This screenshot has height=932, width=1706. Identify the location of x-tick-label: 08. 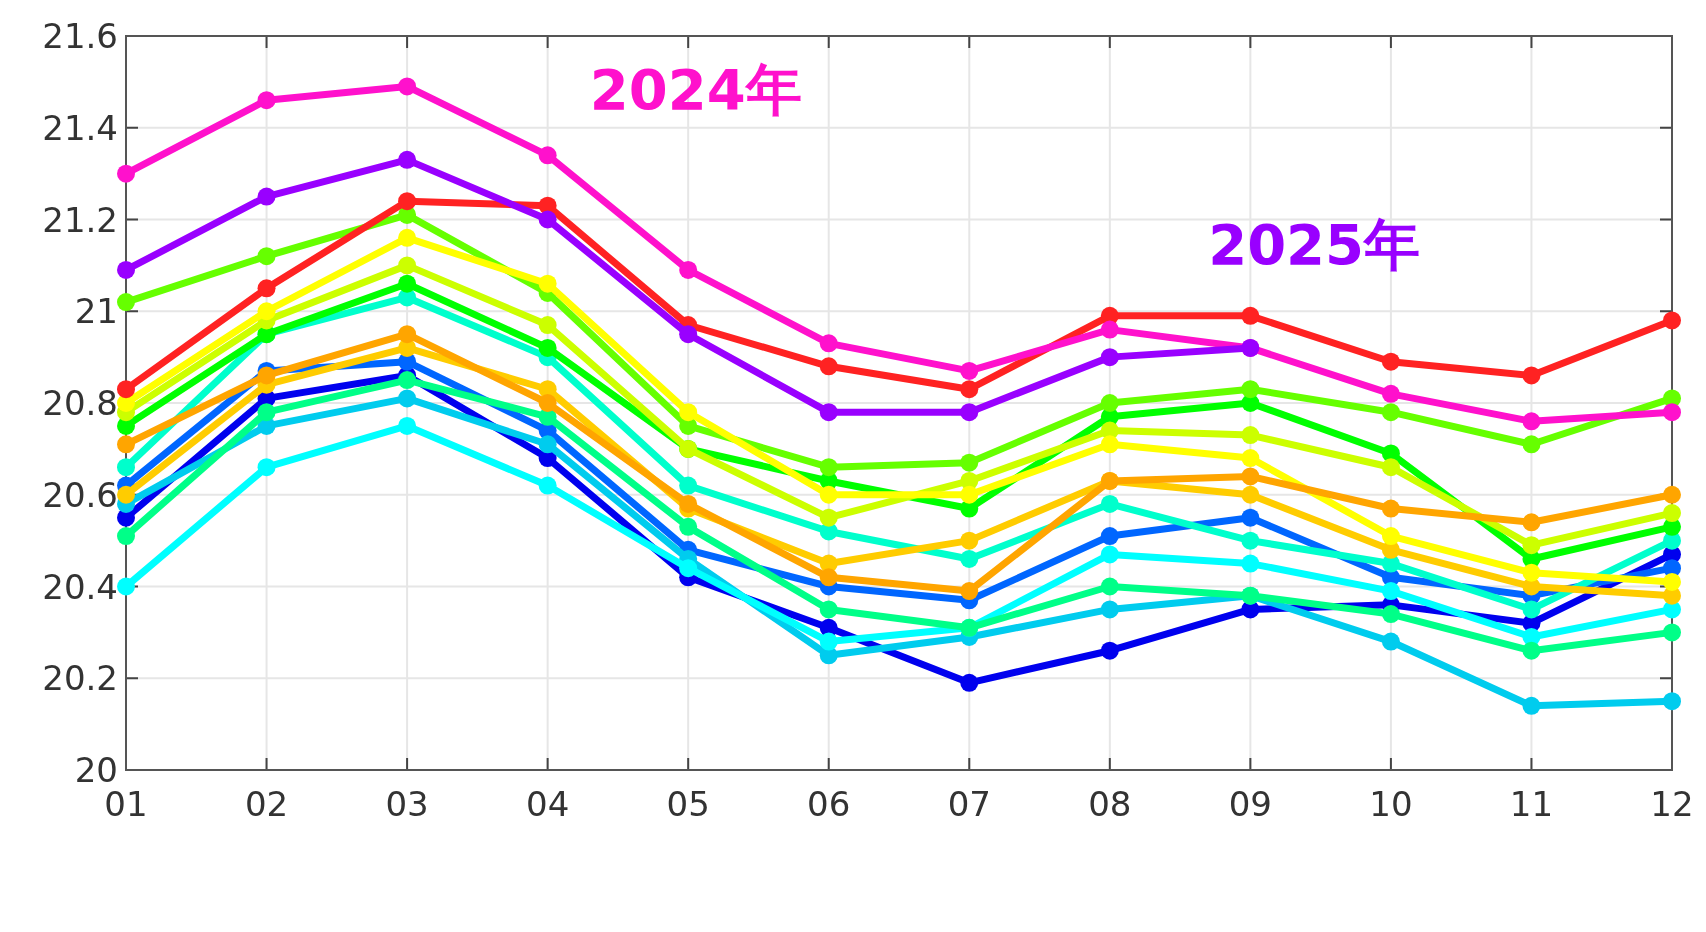
(1110, 804).